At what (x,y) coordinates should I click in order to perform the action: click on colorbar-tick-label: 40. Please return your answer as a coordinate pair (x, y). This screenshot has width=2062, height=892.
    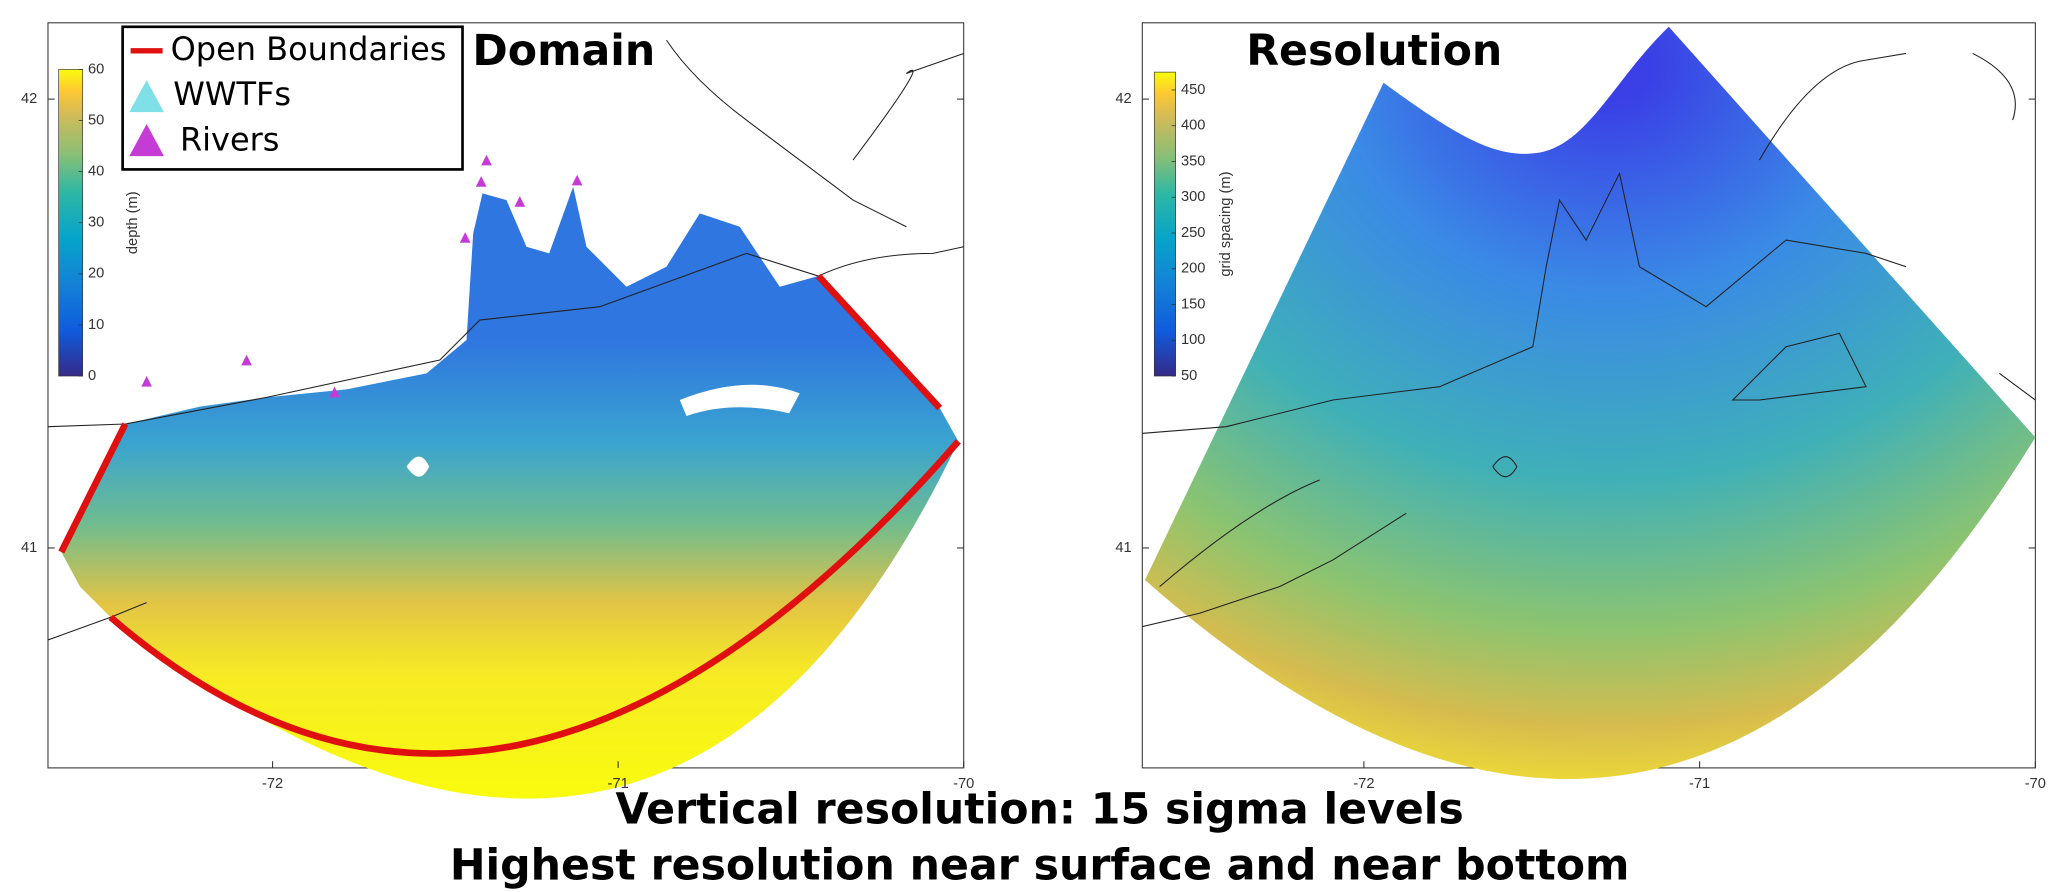
    Looking at the image, I should click on (96, 172).